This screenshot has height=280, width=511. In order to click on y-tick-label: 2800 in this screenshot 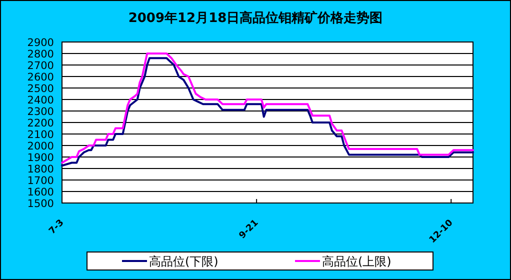, I will do `click(40, 54)`.